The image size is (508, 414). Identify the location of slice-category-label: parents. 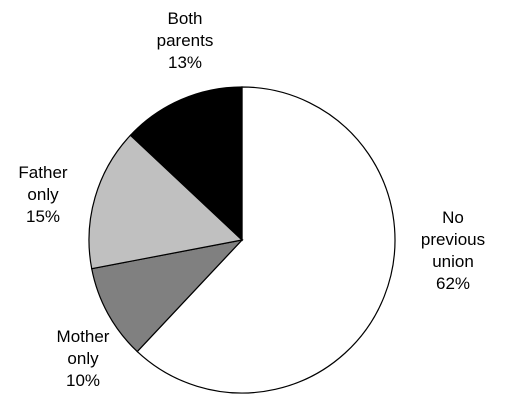
(185, 40).